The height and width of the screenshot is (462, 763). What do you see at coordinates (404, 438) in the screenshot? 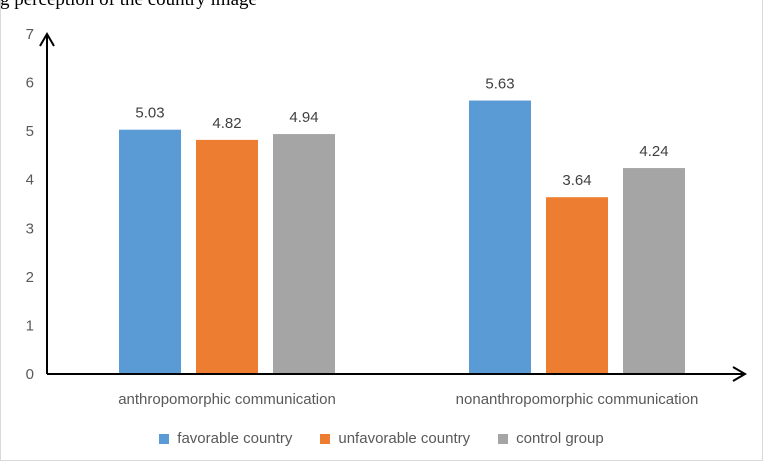
I see `legend-label: unfavorable country` at bounding box center [404, 438].